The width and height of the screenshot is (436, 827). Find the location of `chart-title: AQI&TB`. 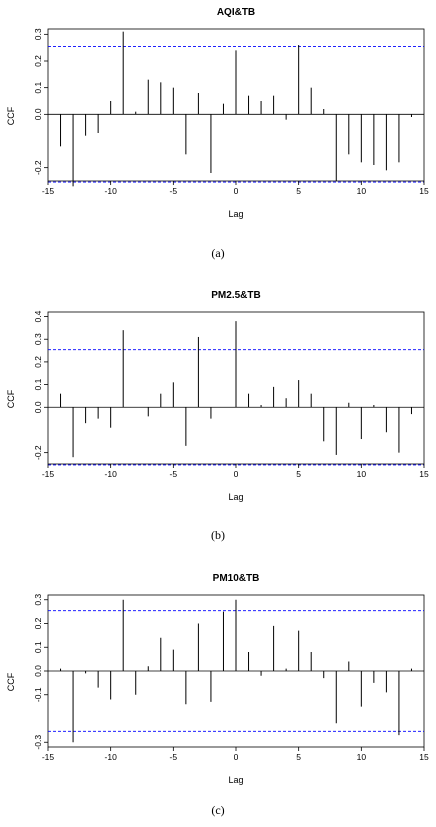

chart-title: AQI&TB is located at coordinates (236, 12).